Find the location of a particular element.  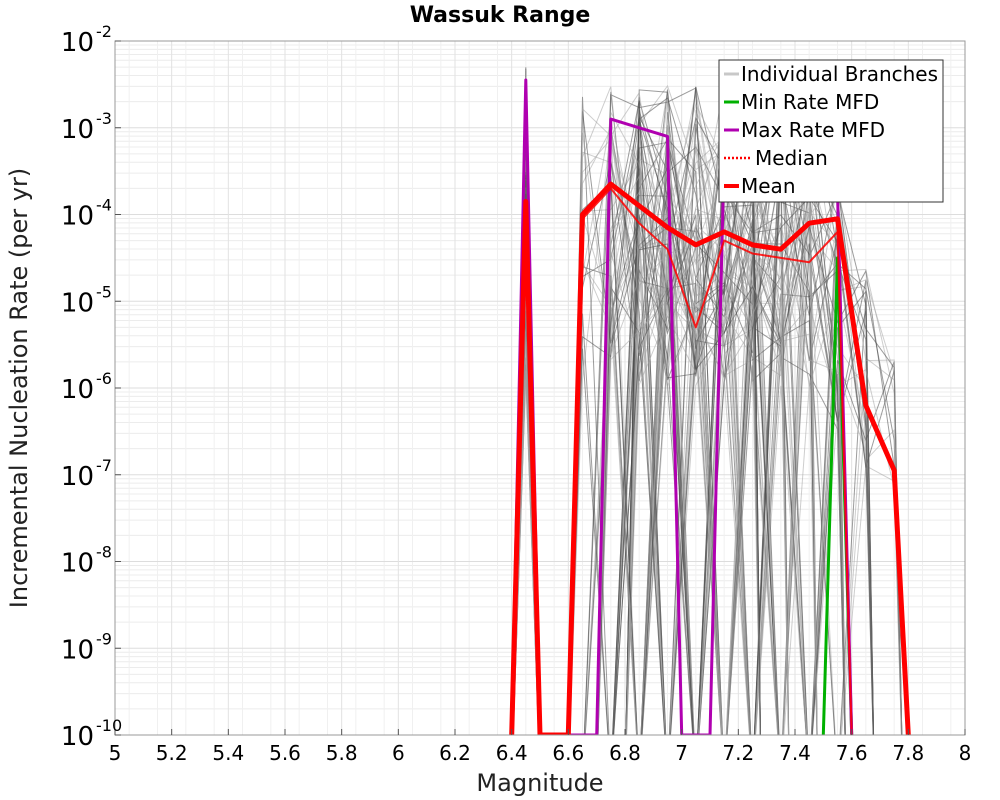

x-tick-label: 7.6 is located at coordinates (852, 753).